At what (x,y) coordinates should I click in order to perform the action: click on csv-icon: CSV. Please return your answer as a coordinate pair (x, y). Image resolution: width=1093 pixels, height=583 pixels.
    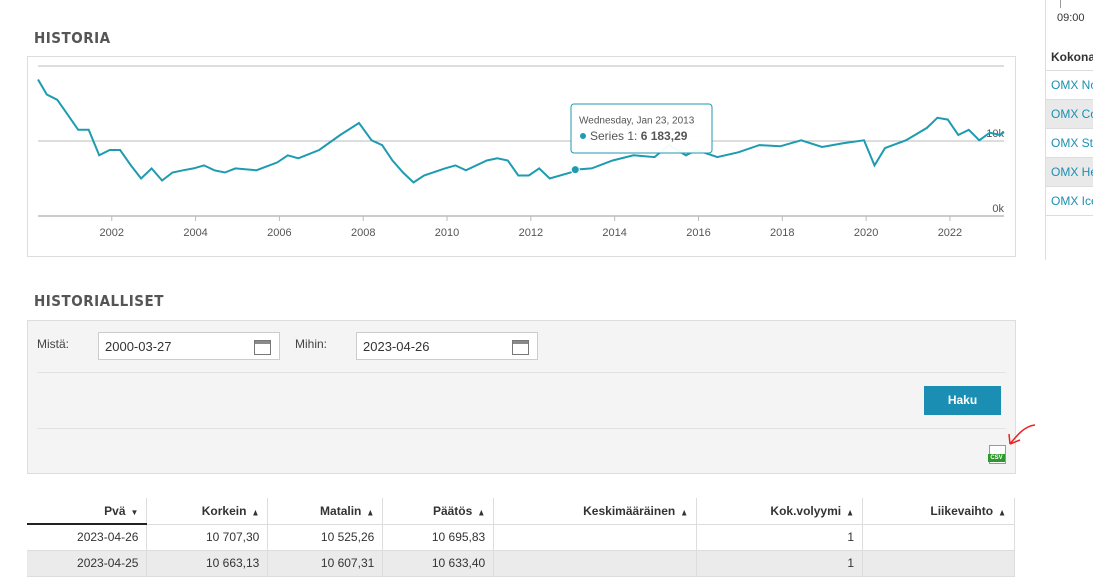
    Looking at the image, I should click on (997, 454).